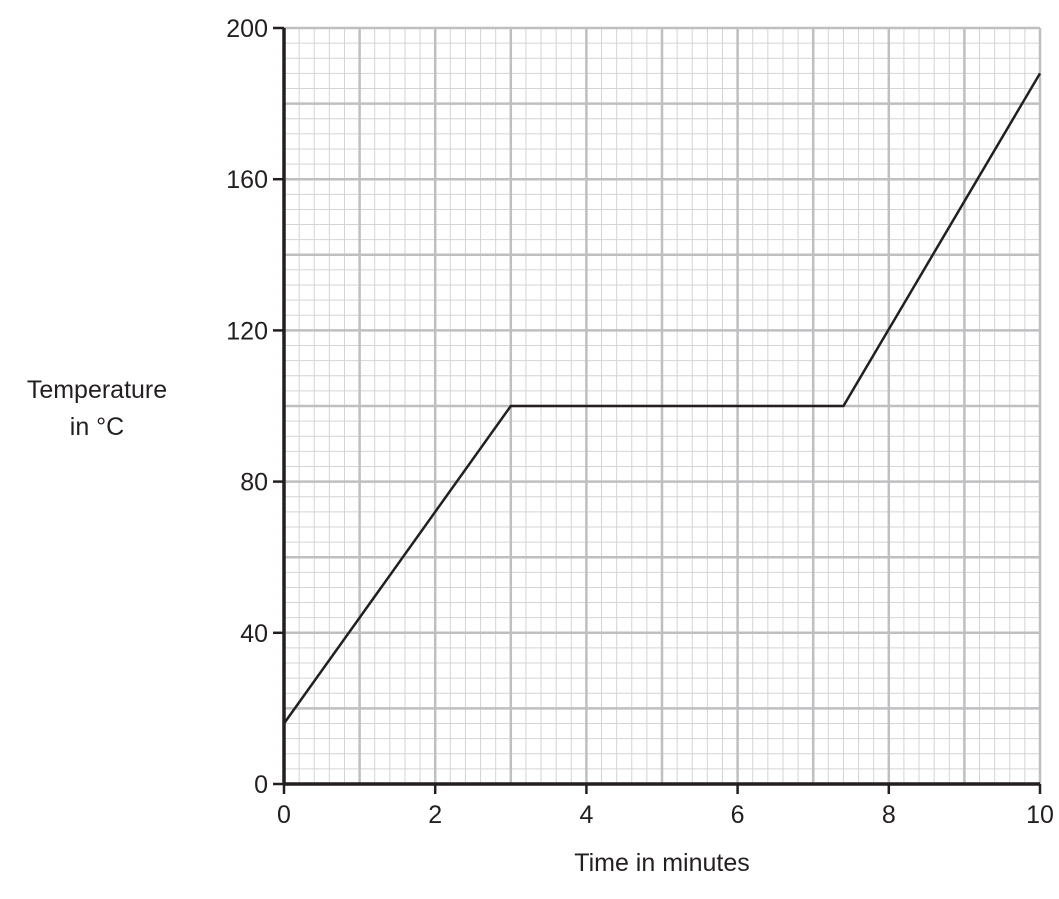 This screenshot has width=1059, height=899. I want to click on x-tick-label: 8, so click(889, 815).